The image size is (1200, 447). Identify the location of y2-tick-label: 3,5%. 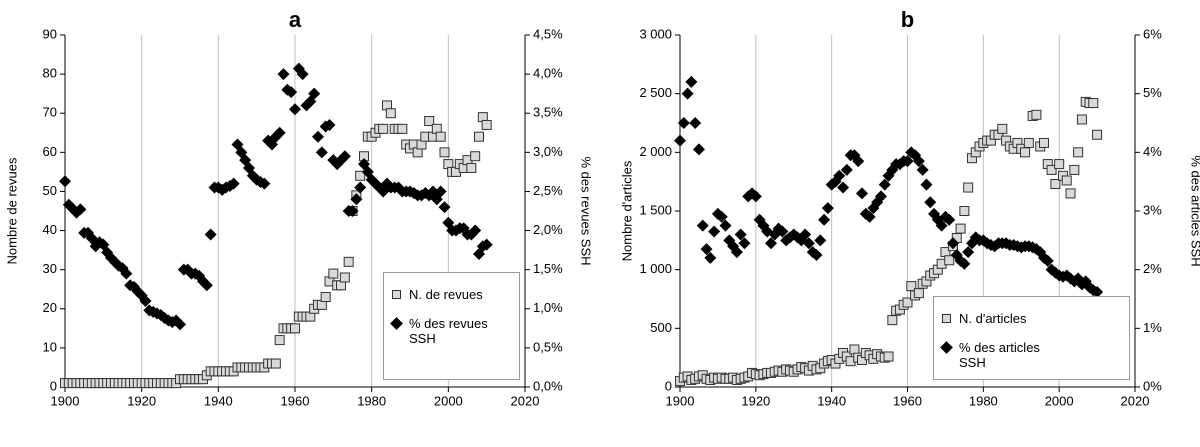
(548, 112).